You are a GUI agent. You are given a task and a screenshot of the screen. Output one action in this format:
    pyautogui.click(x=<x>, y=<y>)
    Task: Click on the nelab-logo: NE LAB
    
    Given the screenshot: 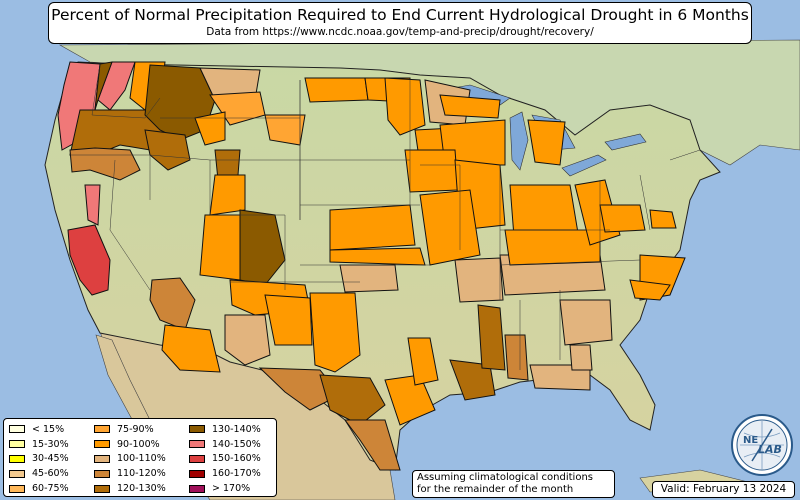 What is the action you would take?
    pyautogui.click(x=762, y=445)
    